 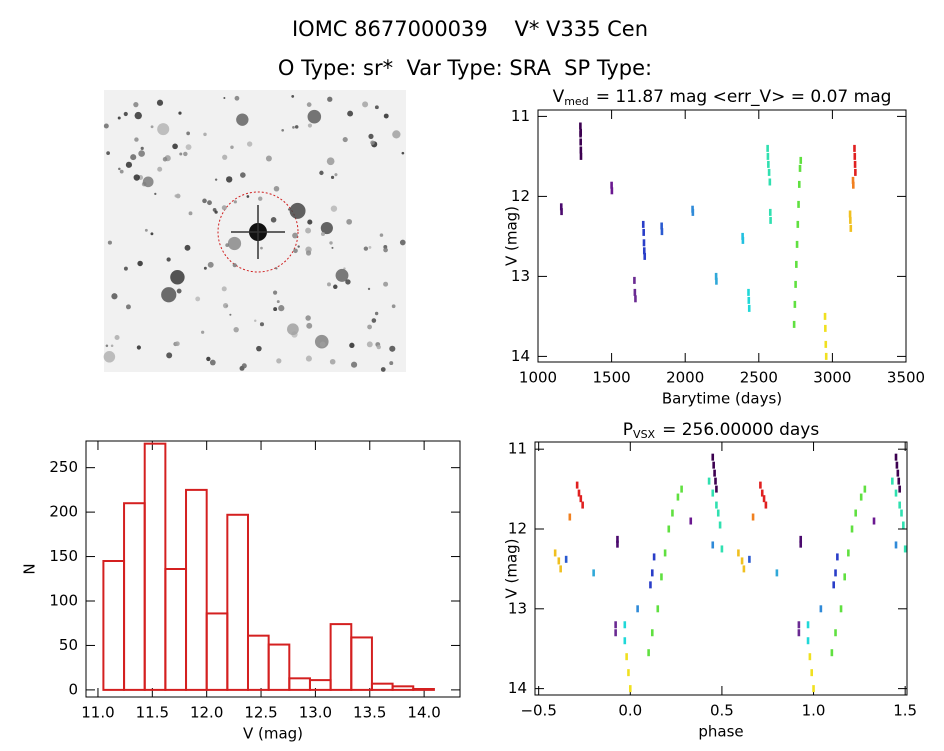 I want to click on x-tick-label: 13.0, so click(x=315, y=713).